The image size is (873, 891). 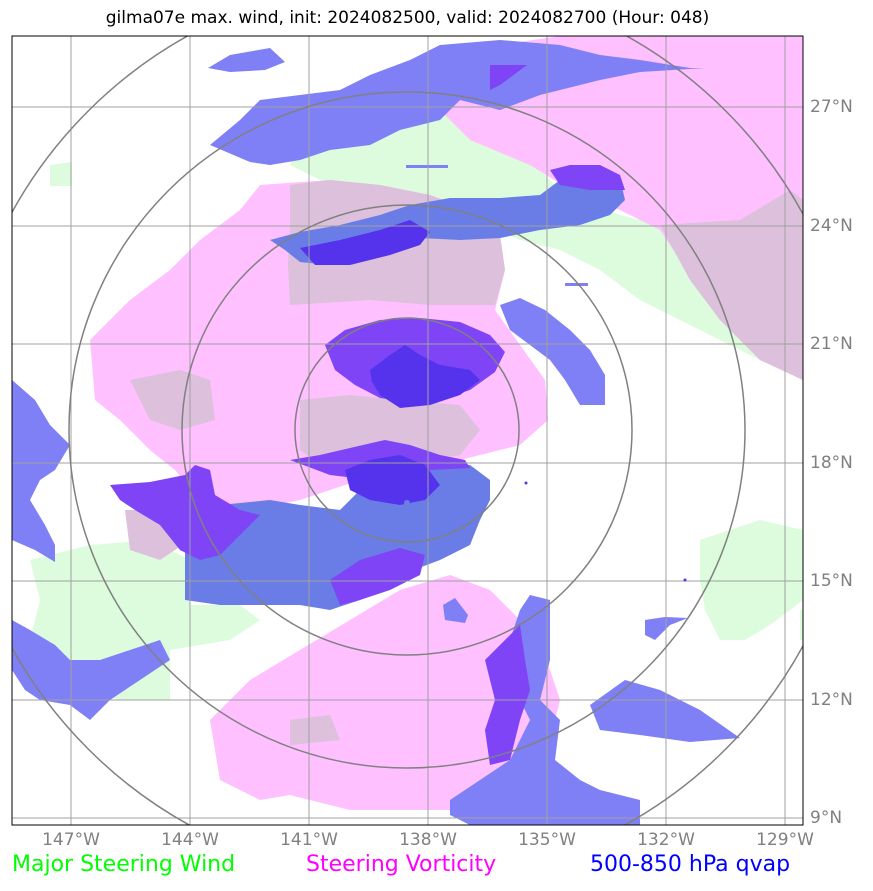 What do you see at coordinates (690, 864) in the screenshot?
I see `legend-qvap: 500-850 hPa qvap` at bounding box center [690, 864].